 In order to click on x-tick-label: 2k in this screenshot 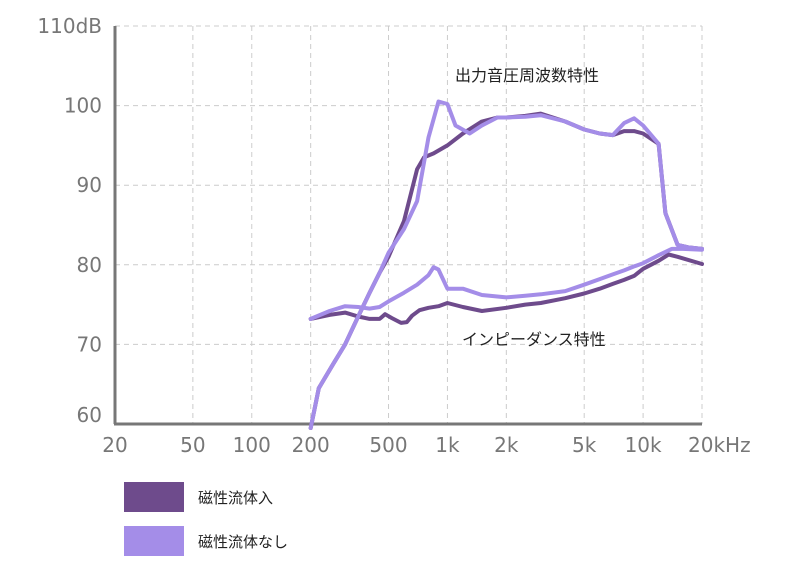, I will do `click(506, 445)`.